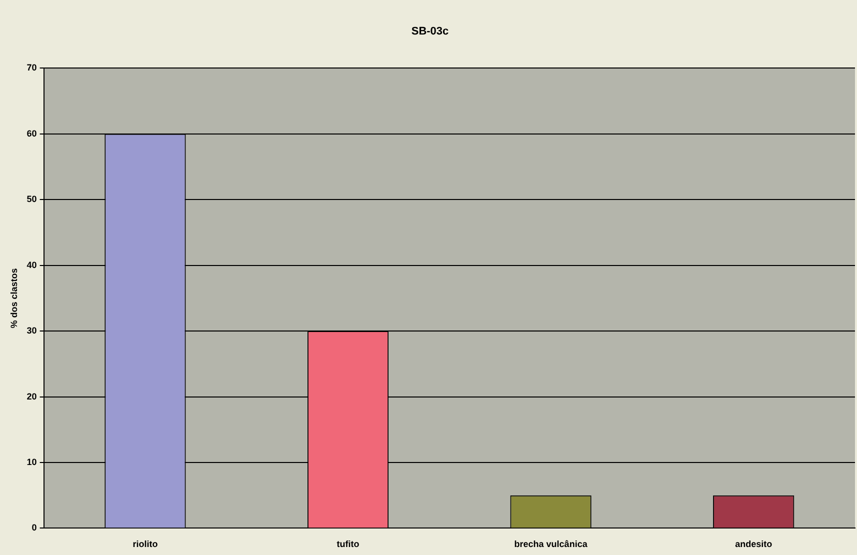 The image size is (857, 555). I want to click on y-tick-label: 0, so click(34, 527).